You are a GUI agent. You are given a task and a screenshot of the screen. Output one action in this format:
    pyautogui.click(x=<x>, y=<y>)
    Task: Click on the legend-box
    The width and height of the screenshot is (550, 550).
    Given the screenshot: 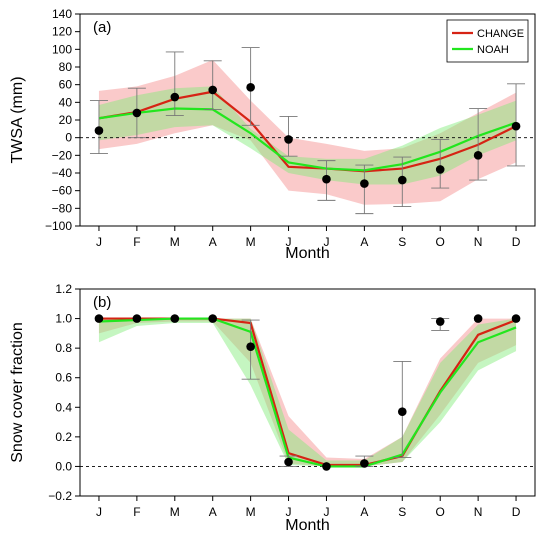 What is the action you would take?
    pyautogui.click(x=487, y=41)
    